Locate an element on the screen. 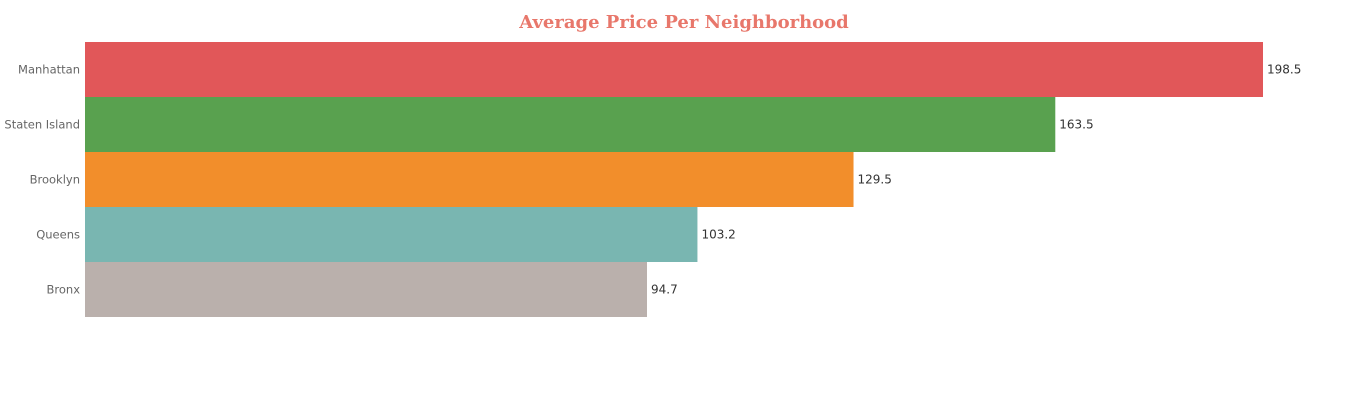  category-label-staten-island: Staten Island is located at coordinates (42, 125).